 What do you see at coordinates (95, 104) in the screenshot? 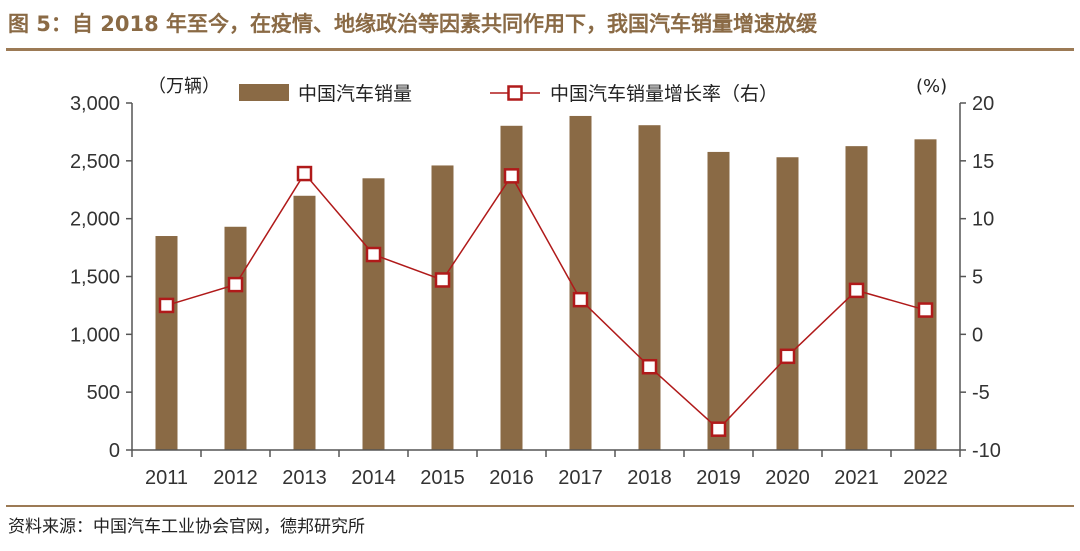
I see `left-tick-label: 3,000` at bounding box center [95, 104].